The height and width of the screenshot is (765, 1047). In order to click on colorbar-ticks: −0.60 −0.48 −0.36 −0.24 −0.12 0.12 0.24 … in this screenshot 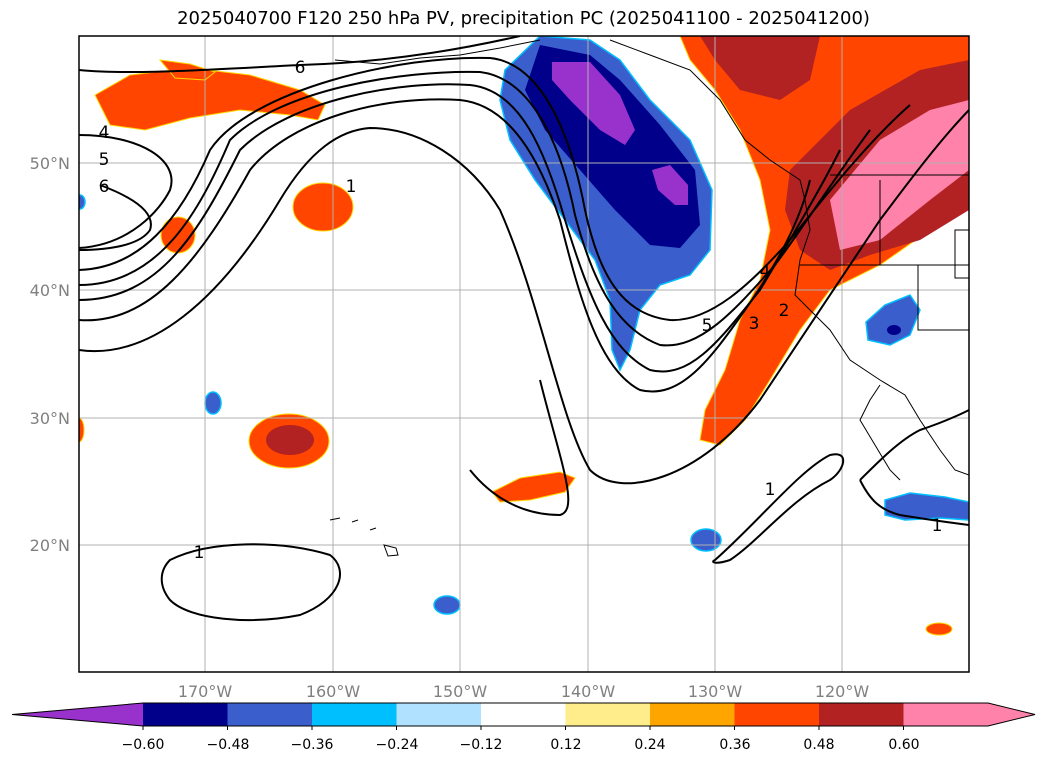, I will do `click(521, 745)`.